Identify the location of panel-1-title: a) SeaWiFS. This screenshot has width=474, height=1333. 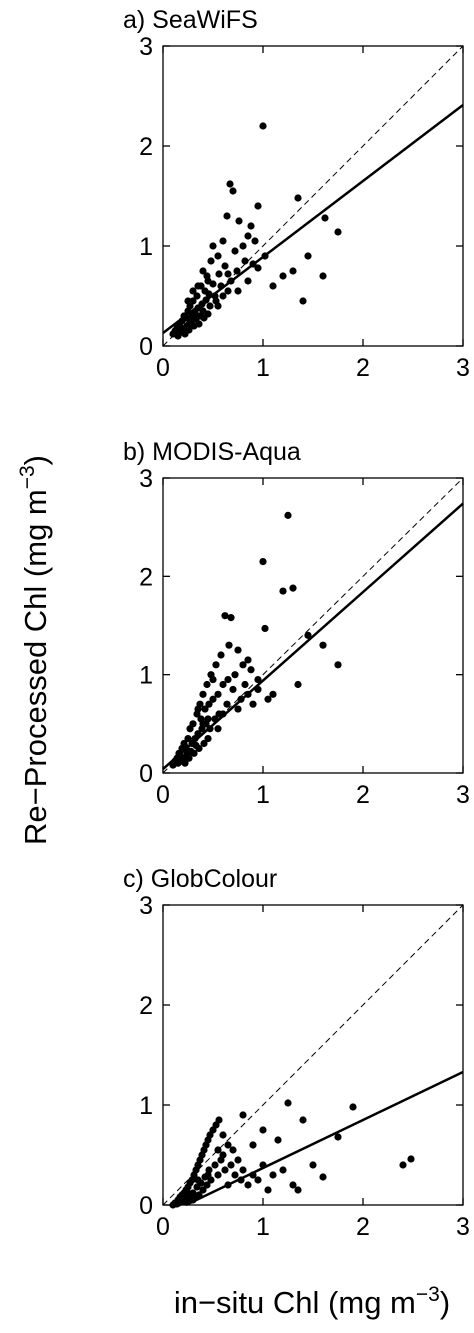
(190, 20).